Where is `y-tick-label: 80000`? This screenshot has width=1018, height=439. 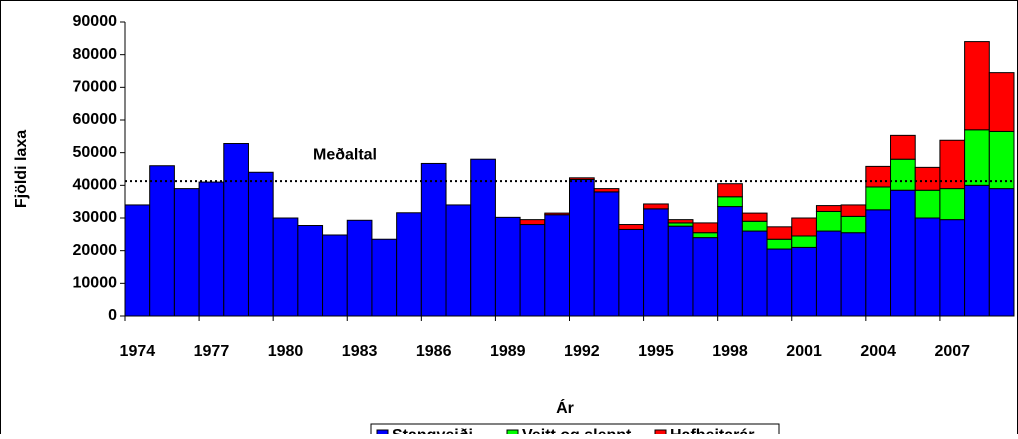
y-tick-label: 80000 is located at coordinates (95, 54).